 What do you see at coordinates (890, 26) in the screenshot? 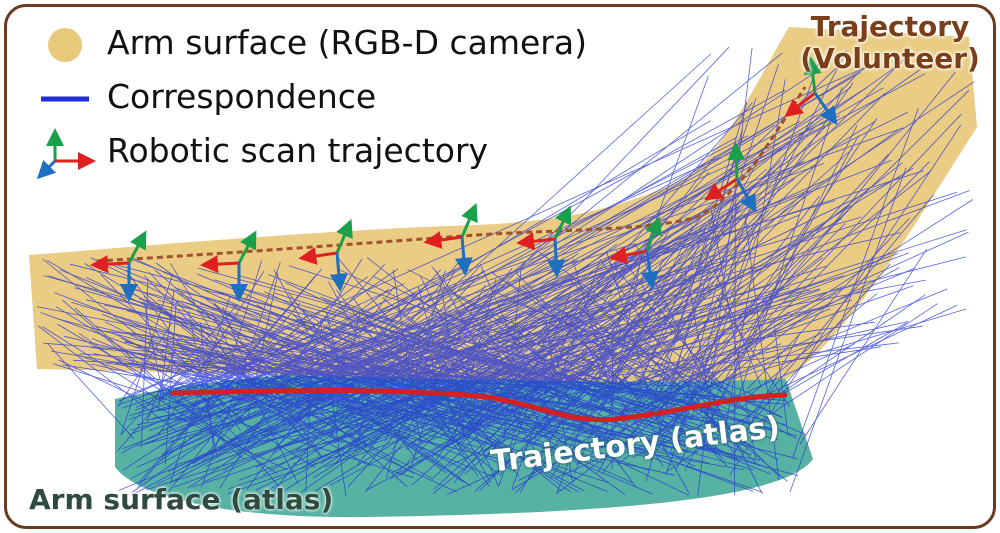
I see `volunteer-trajectory-label-line1: Trajectory` at bounding box center [890, 26].